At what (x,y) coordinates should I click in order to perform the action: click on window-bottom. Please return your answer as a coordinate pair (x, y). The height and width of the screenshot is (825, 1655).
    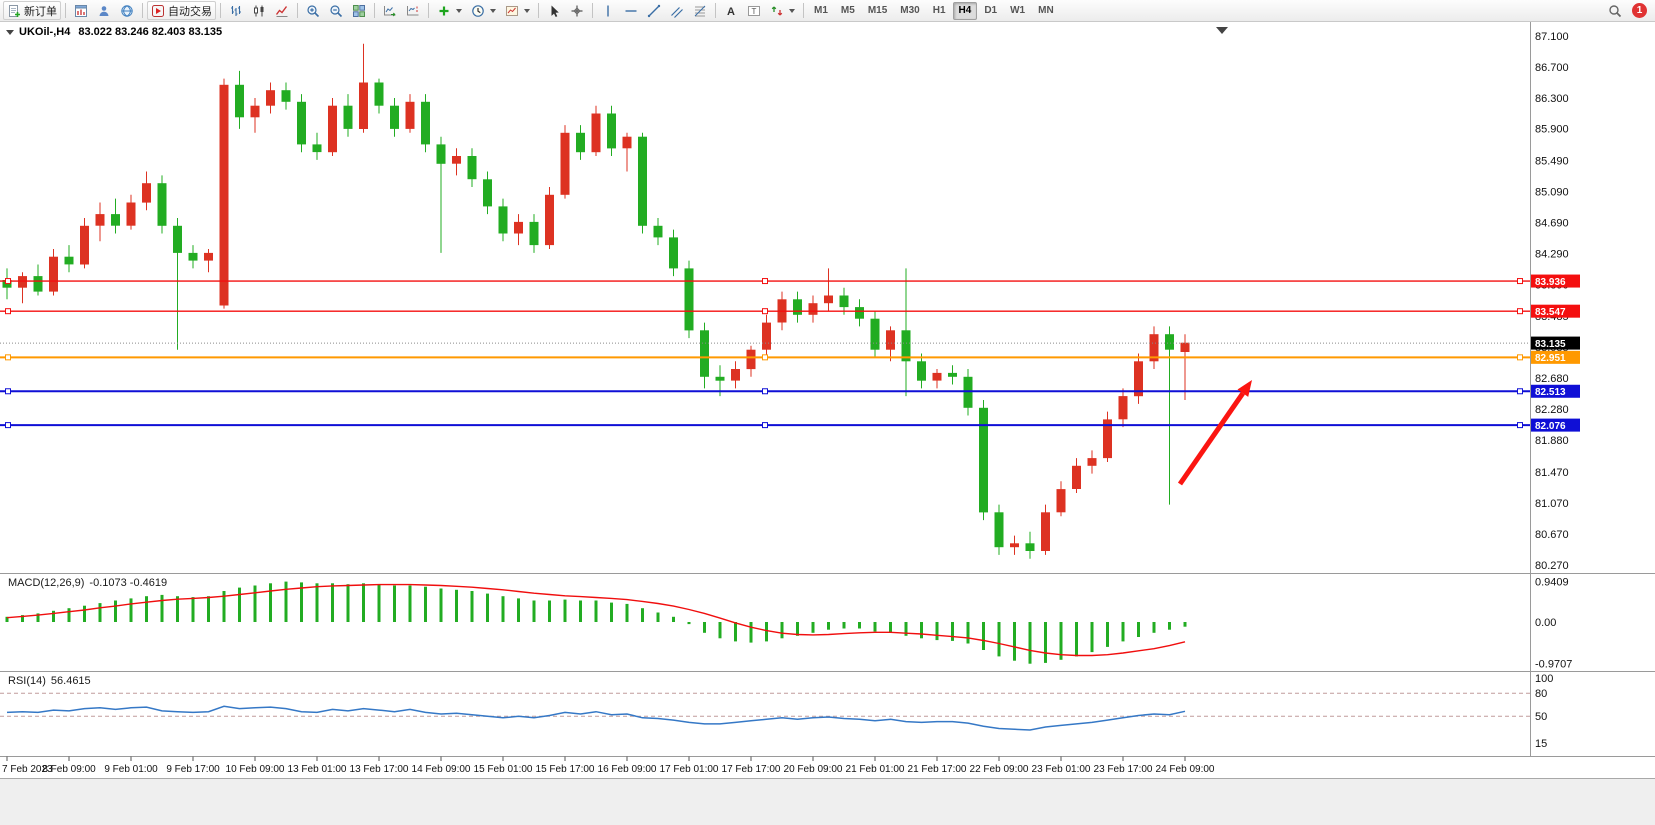
    Looking at the image, I should click on (827, 801).